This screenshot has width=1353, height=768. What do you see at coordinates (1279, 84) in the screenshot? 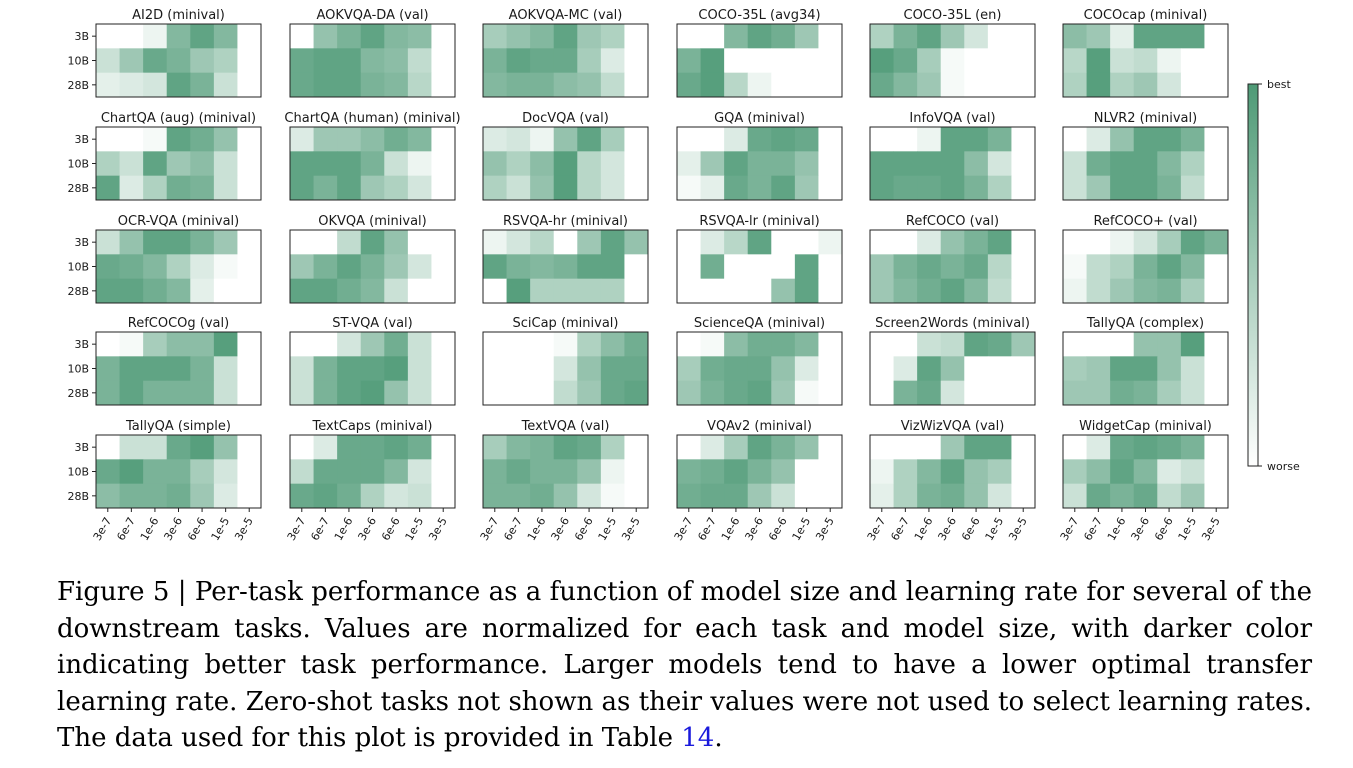
I see `colorbar-best-label: best` at bounding box center [1279, 84].